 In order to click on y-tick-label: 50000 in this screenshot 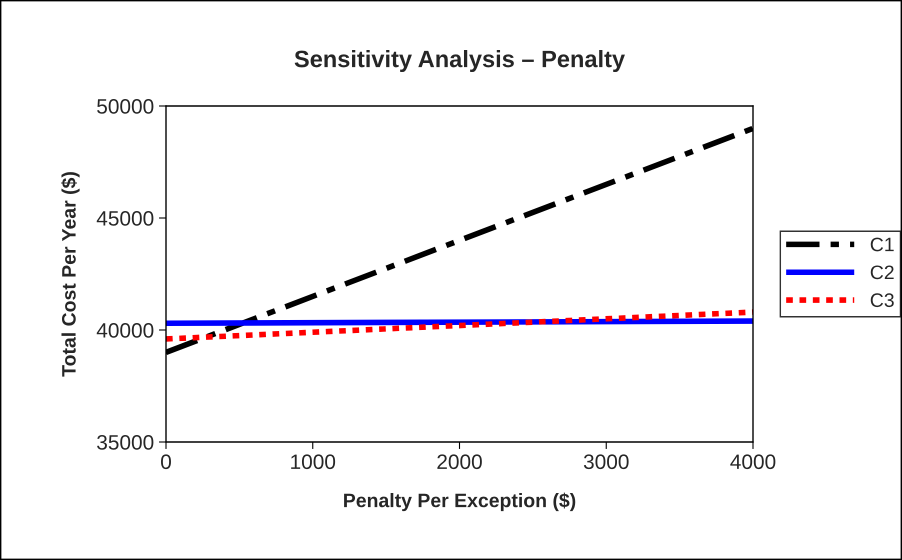, I will do `click(125, 106)`.